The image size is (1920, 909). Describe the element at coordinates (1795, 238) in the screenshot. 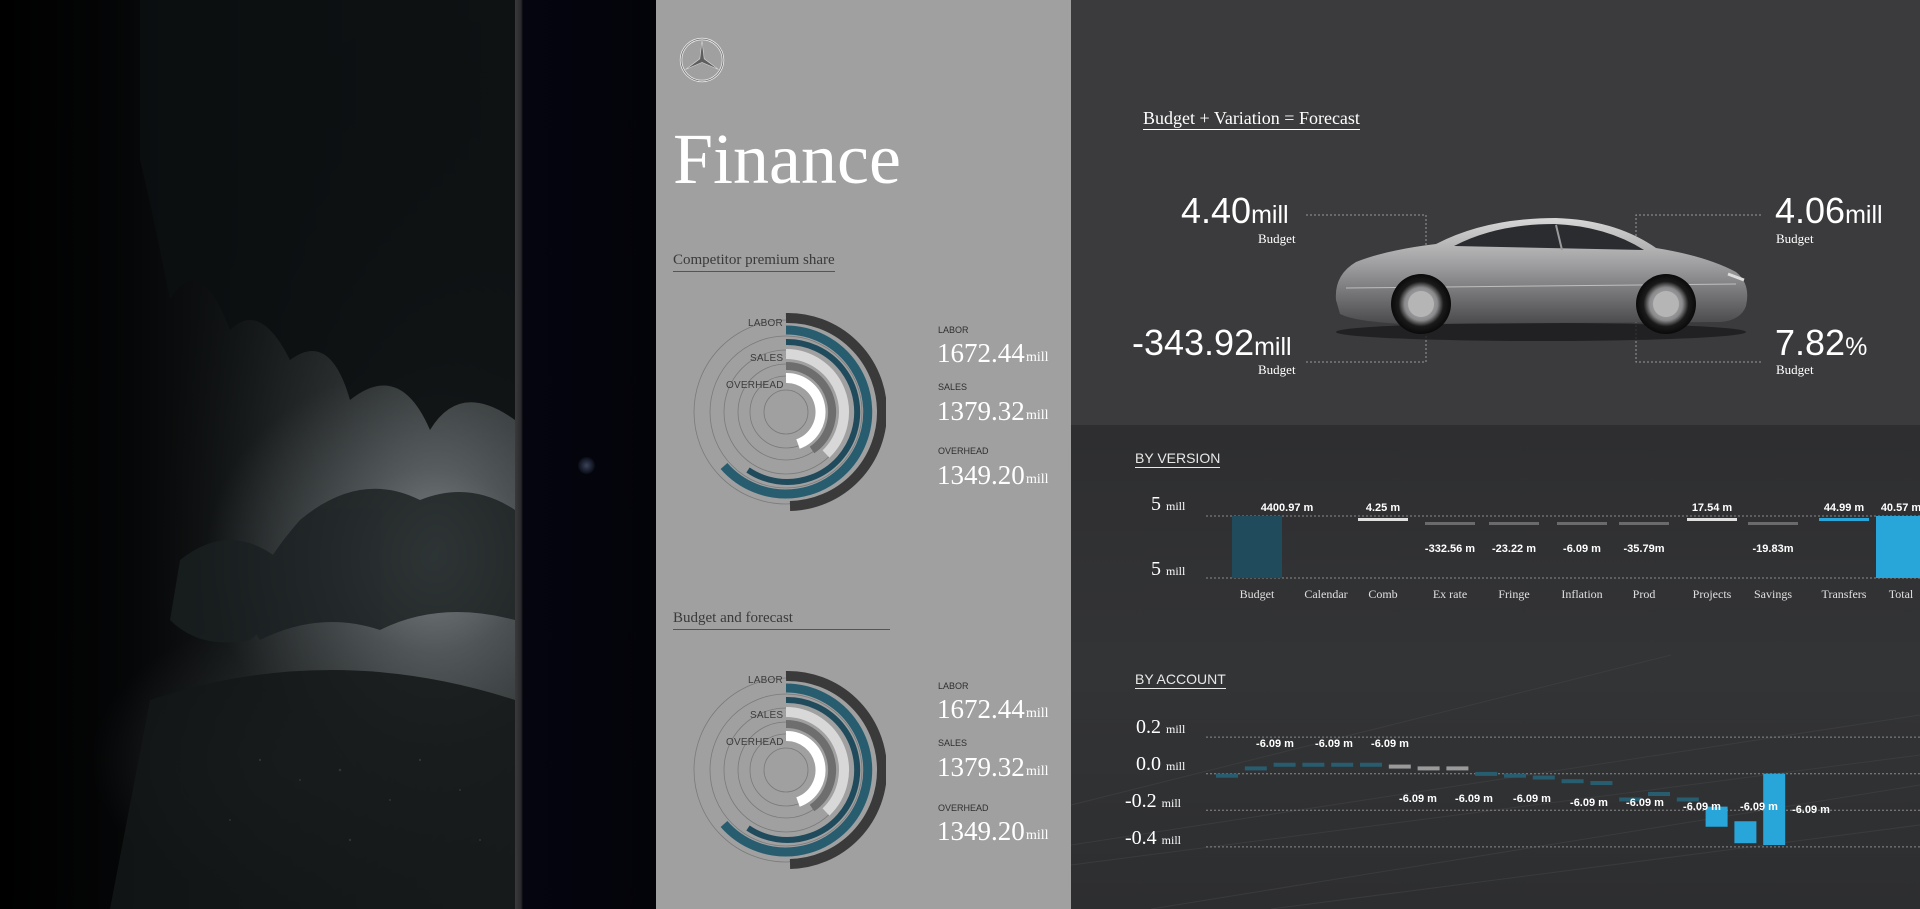

I see `summary-top-right-label: Budget` at that location.